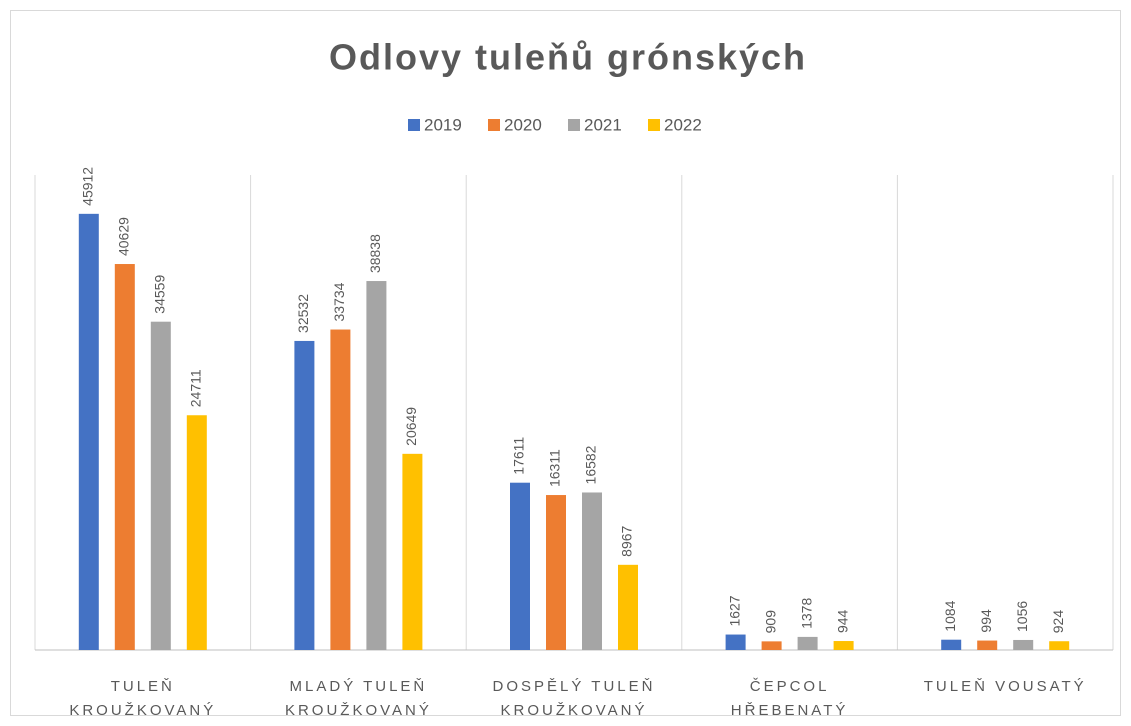 The width and height of the screenshot is (1131, 726). What do you see at coordinates (359, 686) in the screenshot?
I see `x-tick-label: MLADÝ TULEŇ` at bounding box center [359, 686].